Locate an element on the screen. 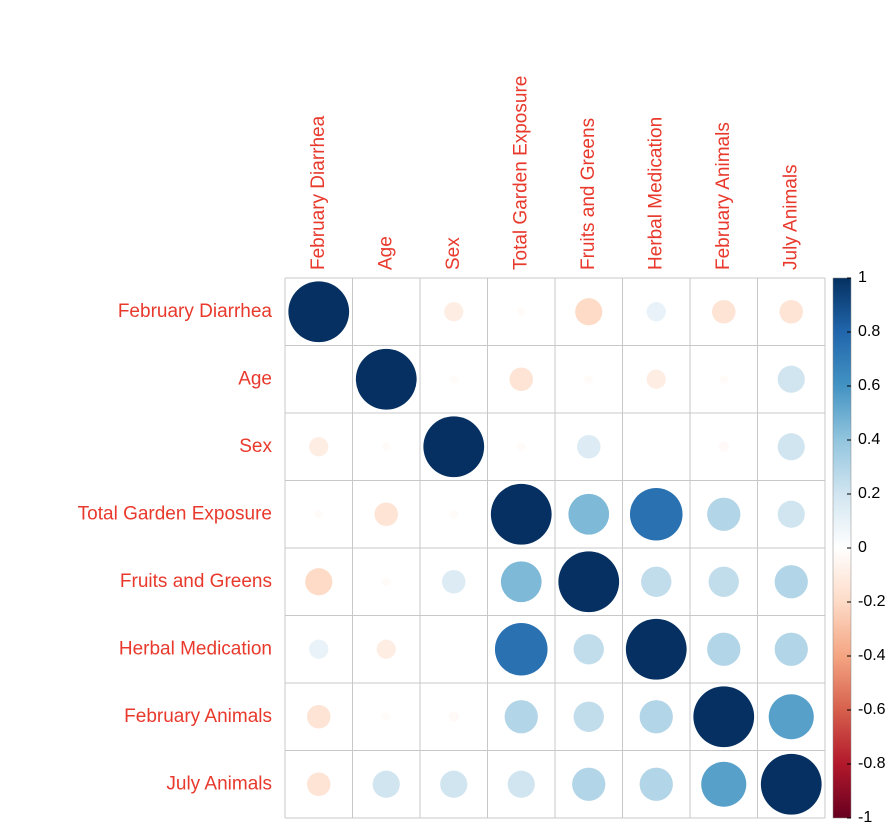 The height and width of the screenshot is (829, 893). column-label: February Animals is located at coordinates (723, 196).